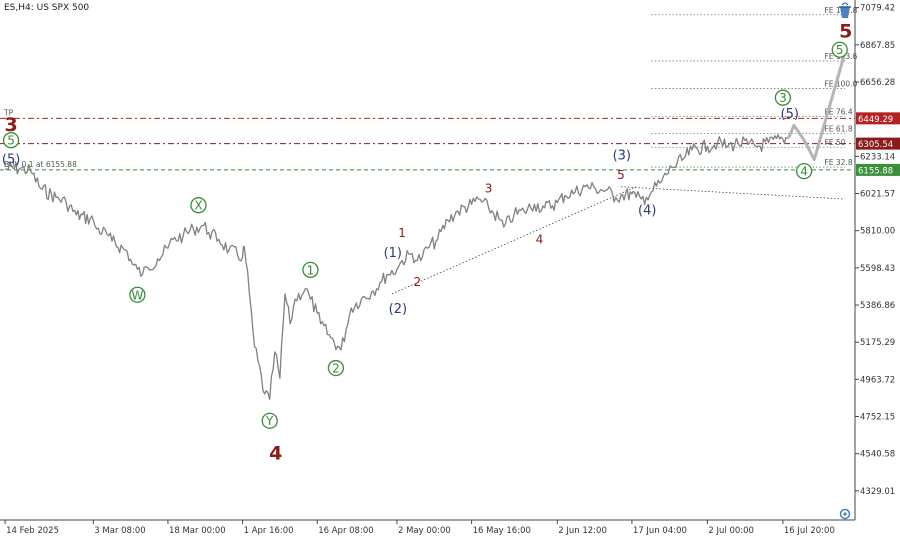 The image size is (900, 538). What do you see at coordinates (877, 343) in the screenshot?
I see `y-tick-label: 5175.29` at bounding box center [877, 343].